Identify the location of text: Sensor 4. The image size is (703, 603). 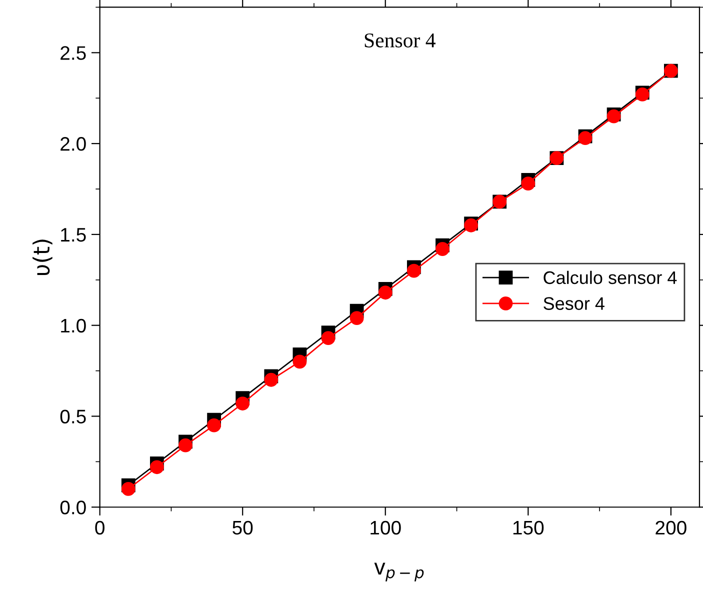
(400, 40).